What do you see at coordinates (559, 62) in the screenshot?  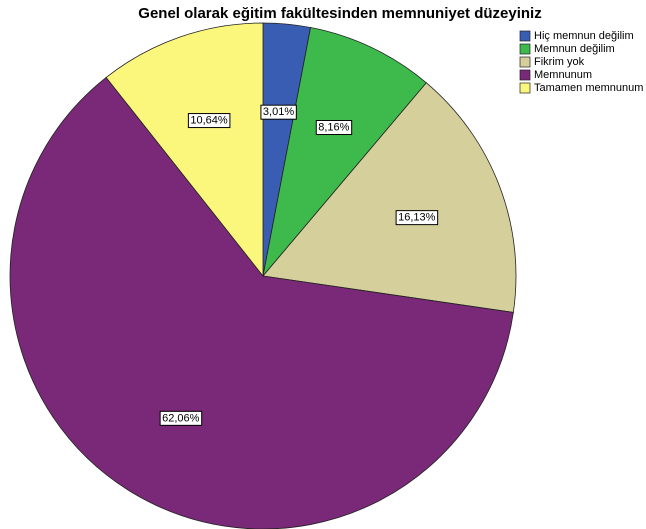 I see `legend-label: Fikrim yok` at bounding box center [559, 62].